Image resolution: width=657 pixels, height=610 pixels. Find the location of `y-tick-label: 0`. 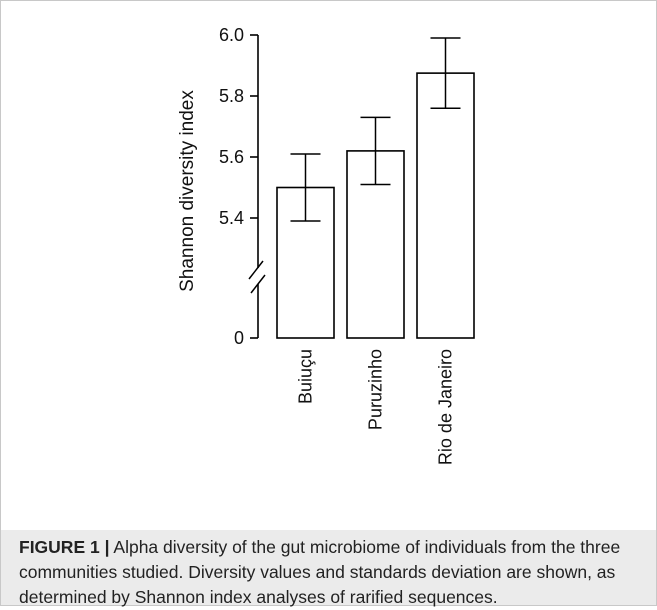

y-tick-label: 0 is located at coordinates (239, 338).